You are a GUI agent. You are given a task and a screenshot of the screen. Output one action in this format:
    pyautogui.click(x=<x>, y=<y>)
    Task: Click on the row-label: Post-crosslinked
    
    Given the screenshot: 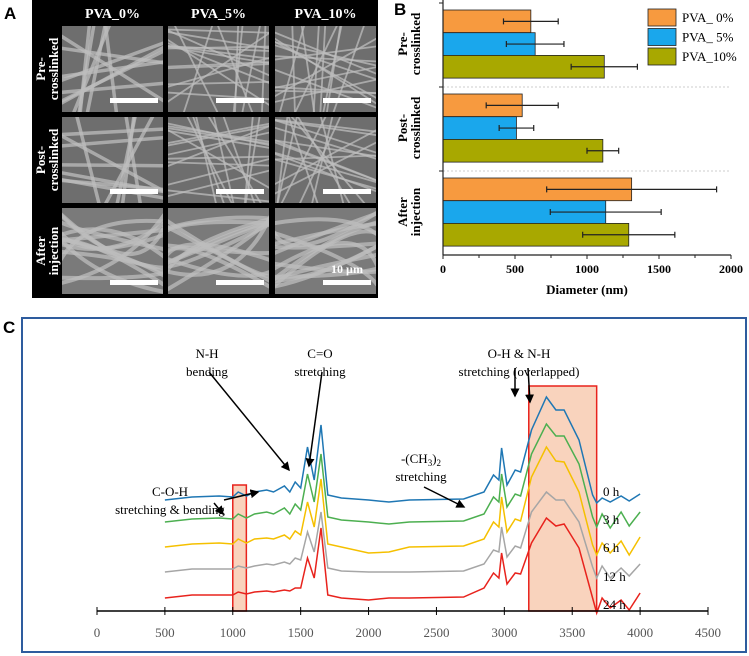 What is the action you would take?
    pyautogui.click(x=47, y=159)
    